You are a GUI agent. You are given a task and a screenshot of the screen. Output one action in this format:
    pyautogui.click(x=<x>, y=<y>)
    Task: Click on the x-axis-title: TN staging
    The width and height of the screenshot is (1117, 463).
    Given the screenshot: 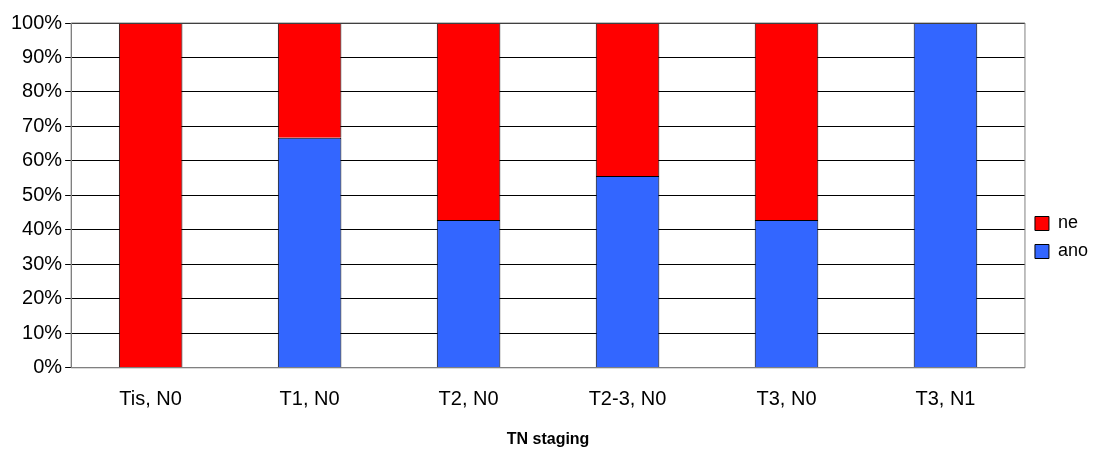 What is the action you would take?
    pyautogui.click(x=548, y=438)
    